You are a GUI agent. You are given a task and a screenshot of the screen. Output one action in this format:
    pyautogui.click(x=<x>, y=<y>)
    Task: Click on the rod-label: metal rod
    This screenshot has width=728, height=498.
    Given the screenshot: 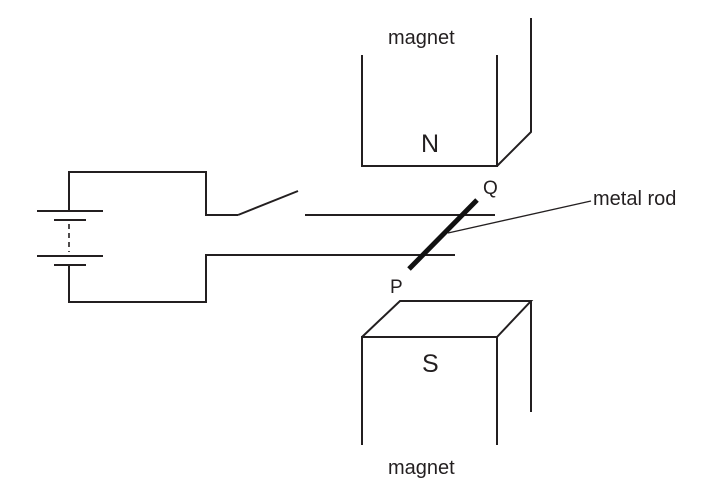 What is the action you would take?
    pyautogui.click(x=634, y=199)
    